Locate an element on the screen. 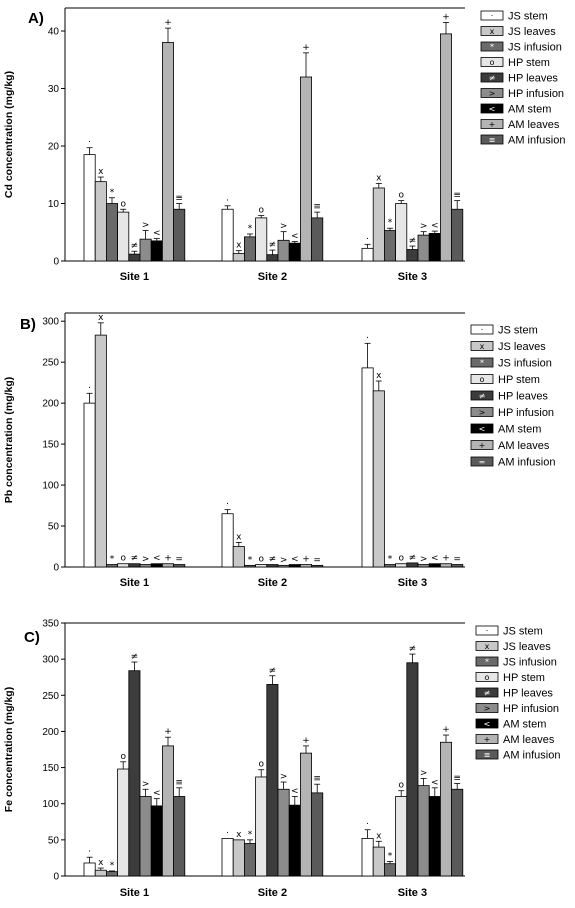 The width and height of the screenshot is (575, 908). y-tick-label: 200 is located at coordinates (50, 404).